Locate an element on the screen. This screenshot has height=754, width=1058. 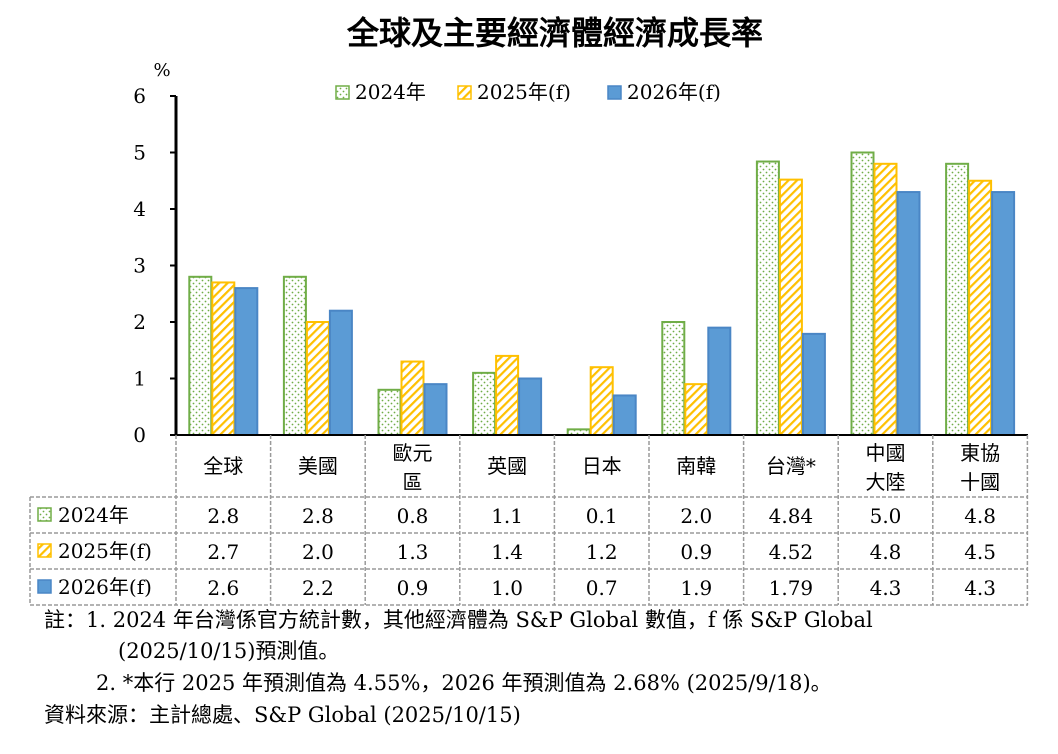
chart-title: 全球及主要經濟體經濟成長率 is located at coordinates (554, 33).